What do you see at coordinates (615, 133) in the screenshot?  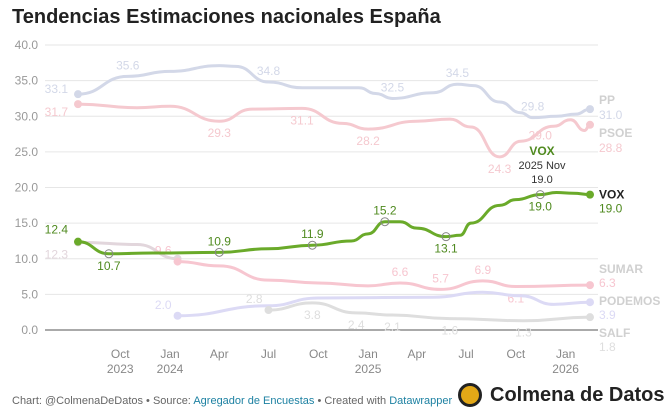 I see `series-name-label: PSOE` at bounding box center [615, 133].